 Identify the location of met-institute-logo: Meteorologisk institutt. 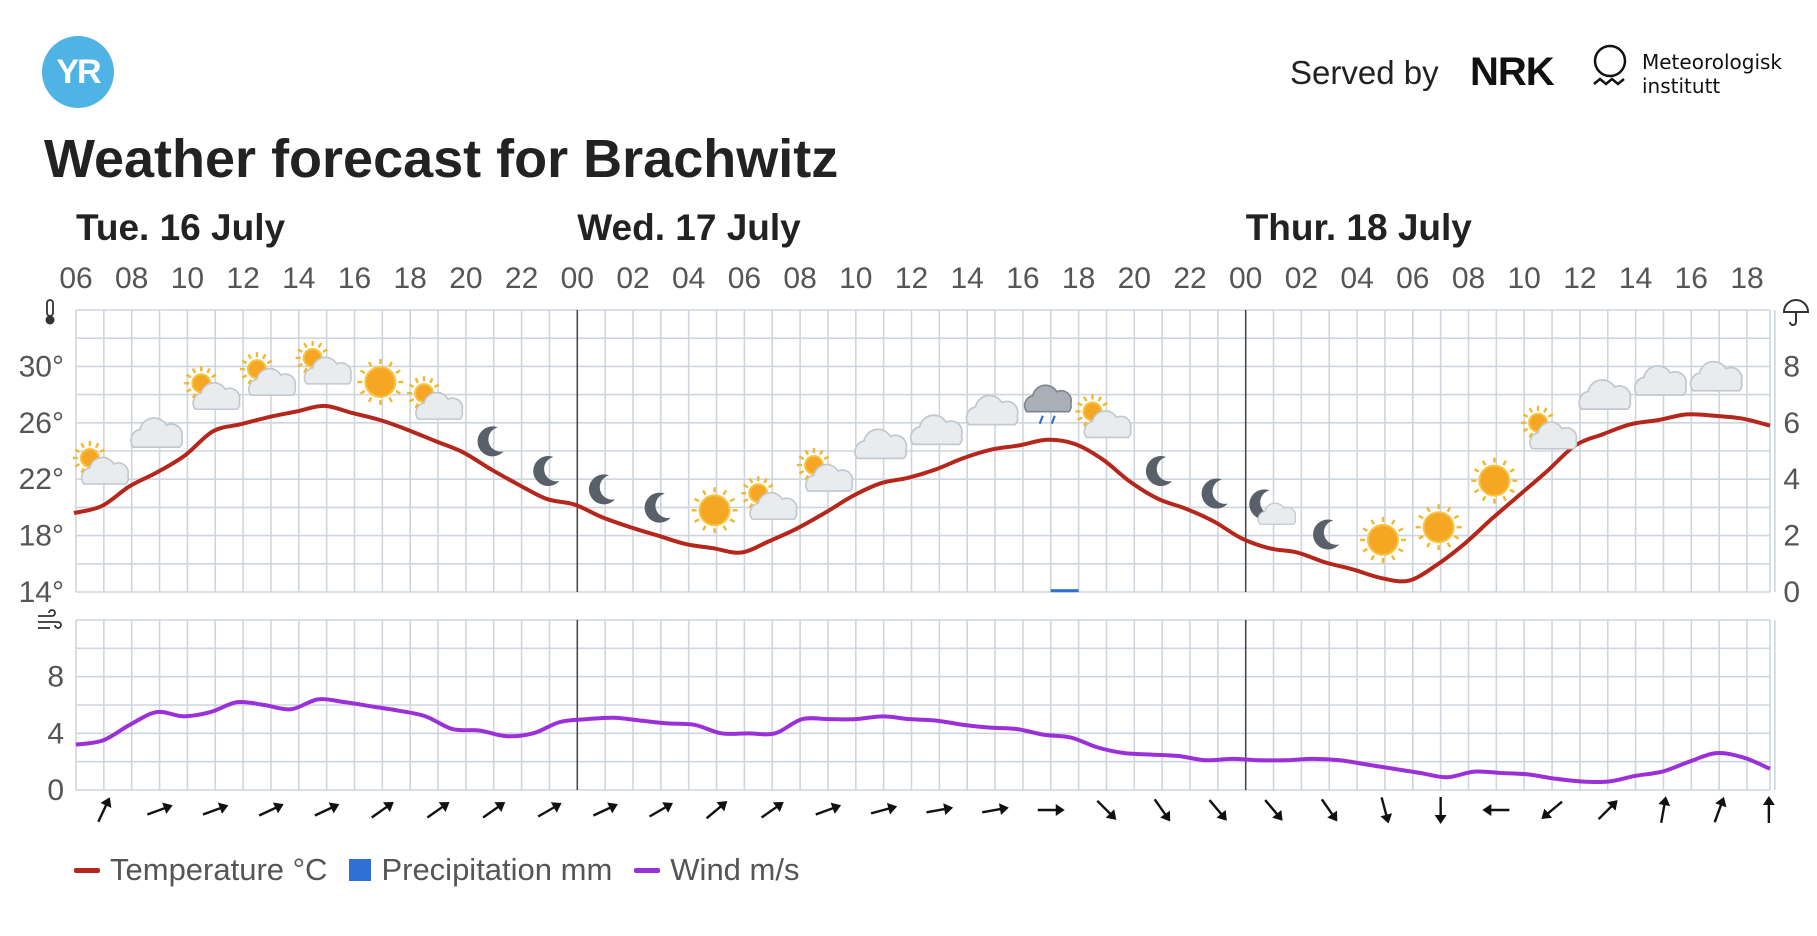
(1712, 74).